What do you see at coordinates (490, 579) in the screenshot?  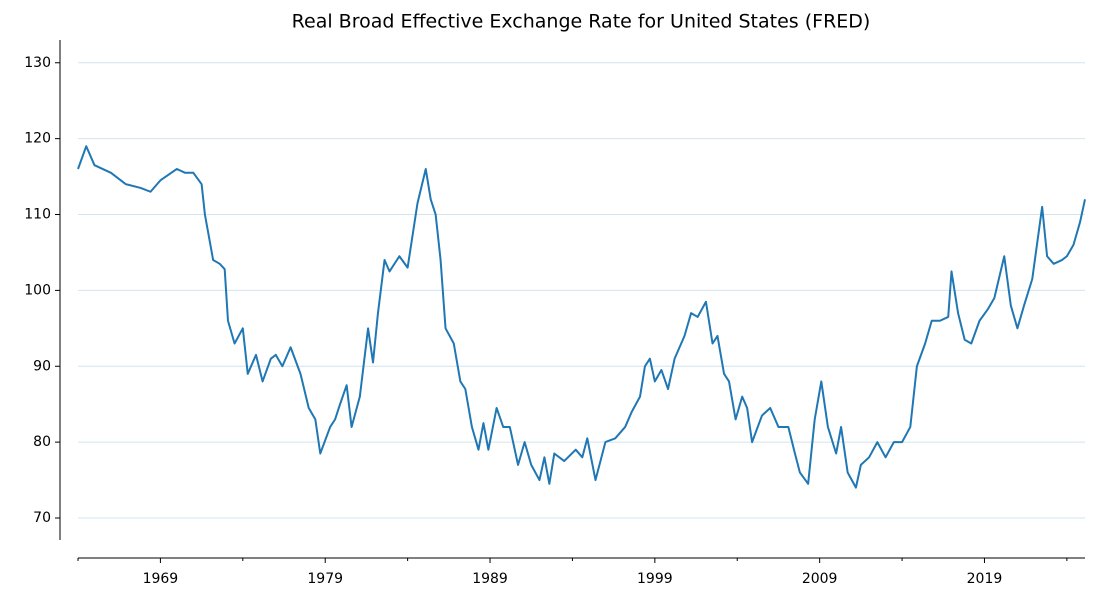 I see `x-tick-label: 1989` at bounding box center [490, 579].